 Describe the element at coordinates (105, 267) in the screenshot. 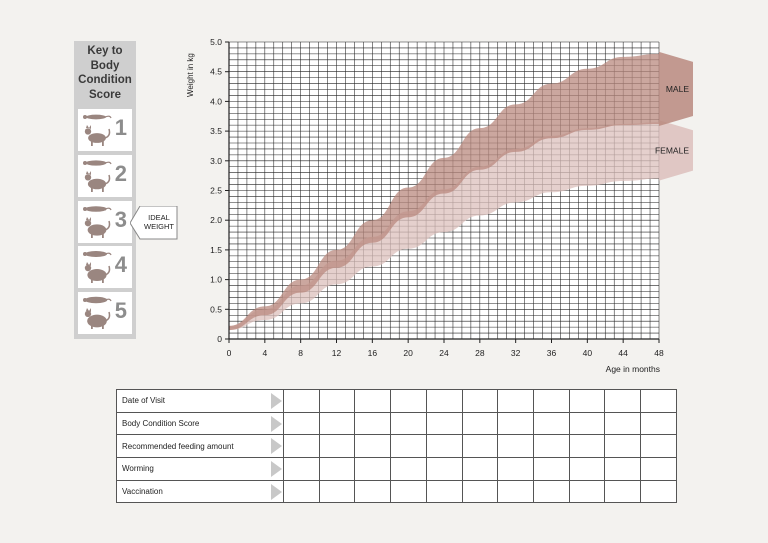

I see `key-score-4: 4` at that location.